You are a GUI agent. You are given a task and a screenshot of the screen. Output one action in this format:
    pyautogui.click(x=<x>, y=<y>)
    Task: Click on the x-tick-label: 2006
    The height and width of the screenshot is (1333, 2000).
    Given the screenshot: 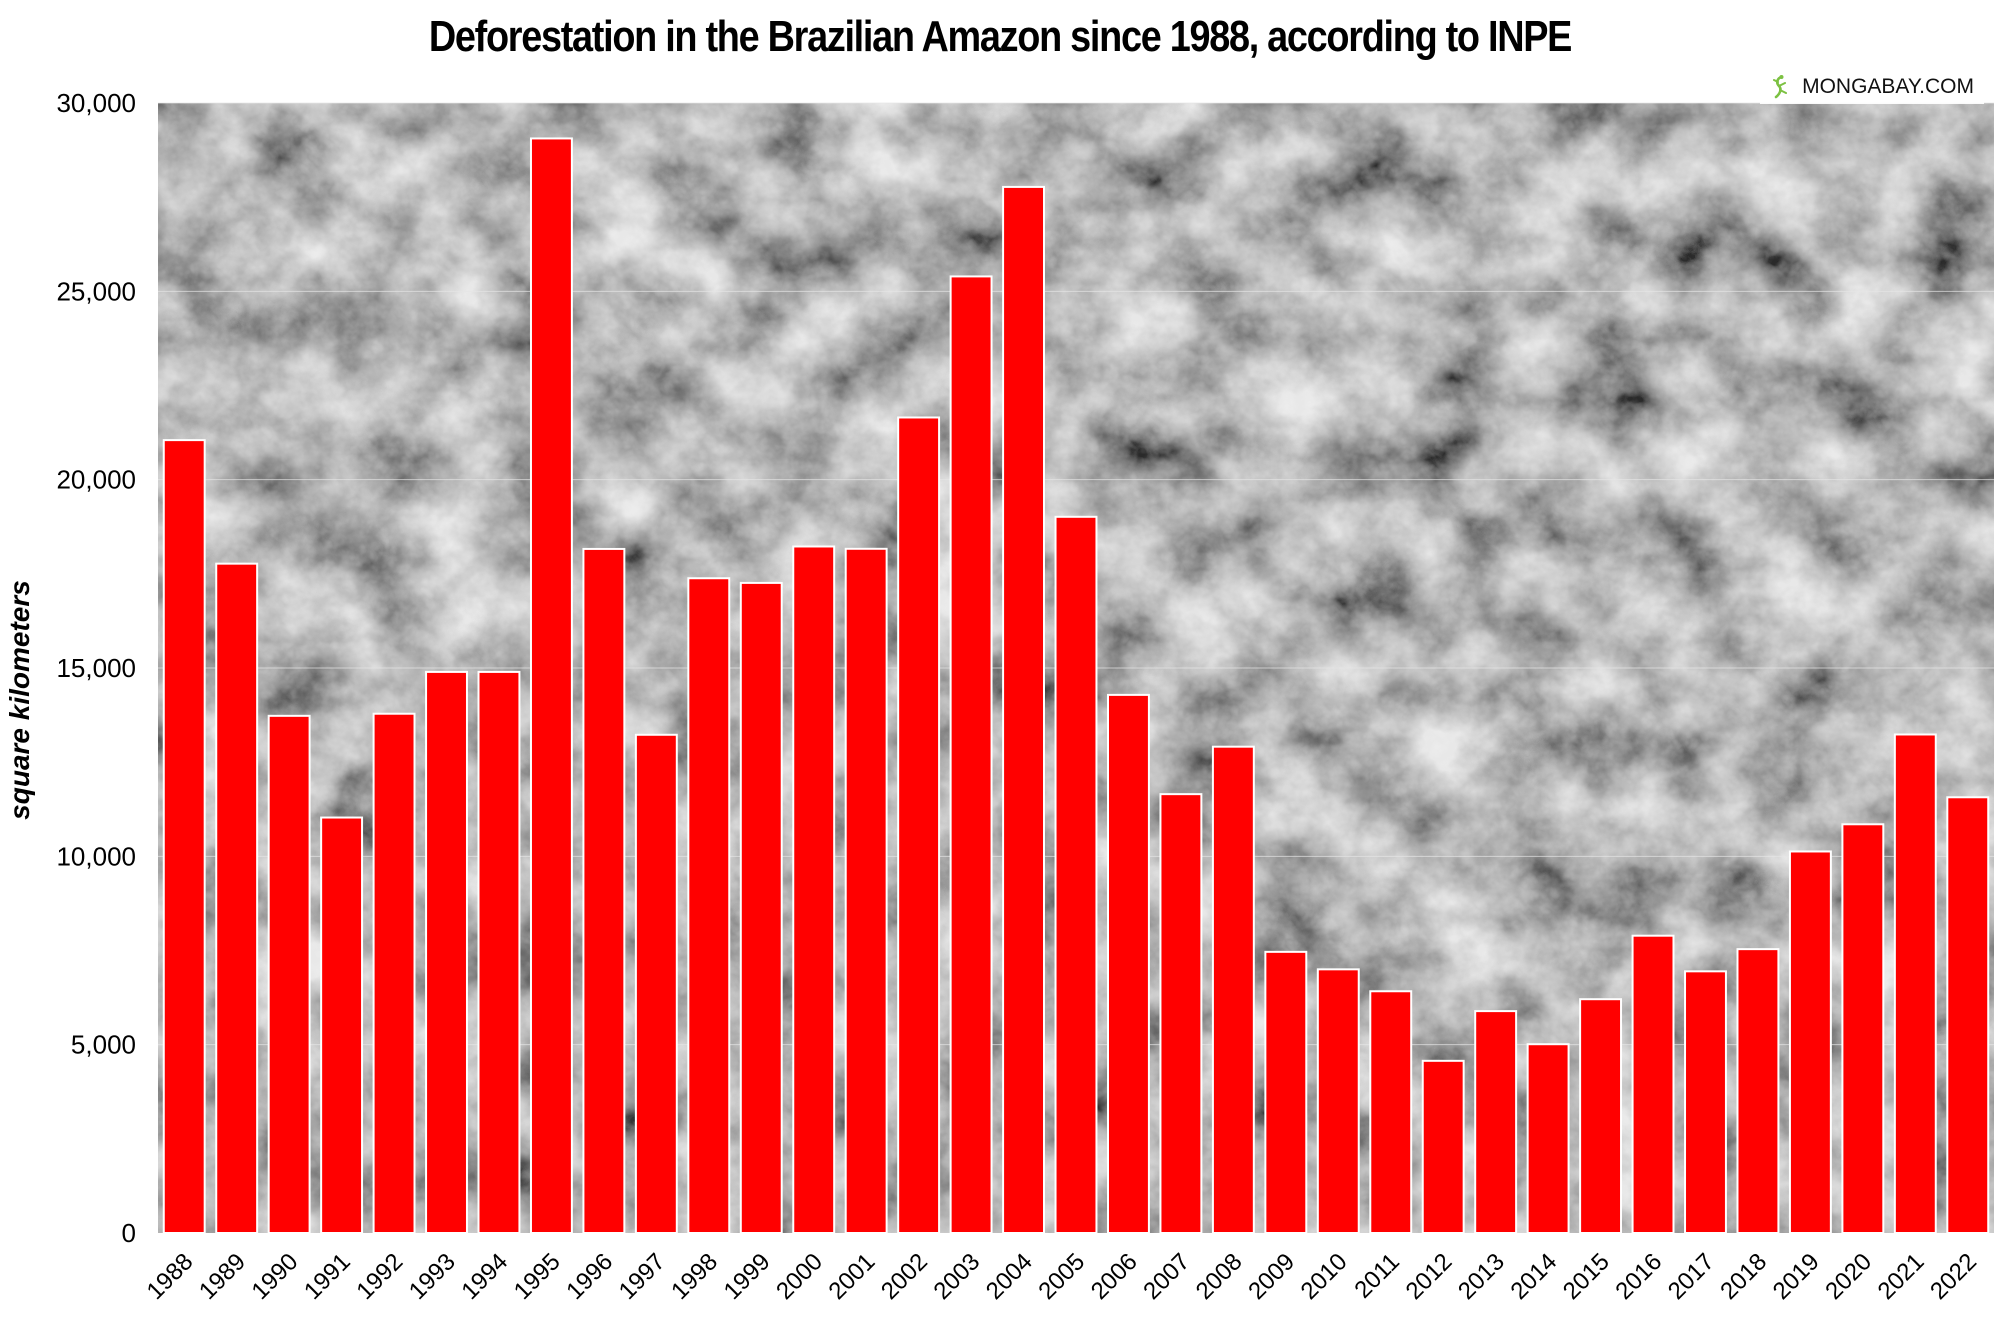 What is the action you would take?
    pyautogui.click(x=1114, y=1276)
    